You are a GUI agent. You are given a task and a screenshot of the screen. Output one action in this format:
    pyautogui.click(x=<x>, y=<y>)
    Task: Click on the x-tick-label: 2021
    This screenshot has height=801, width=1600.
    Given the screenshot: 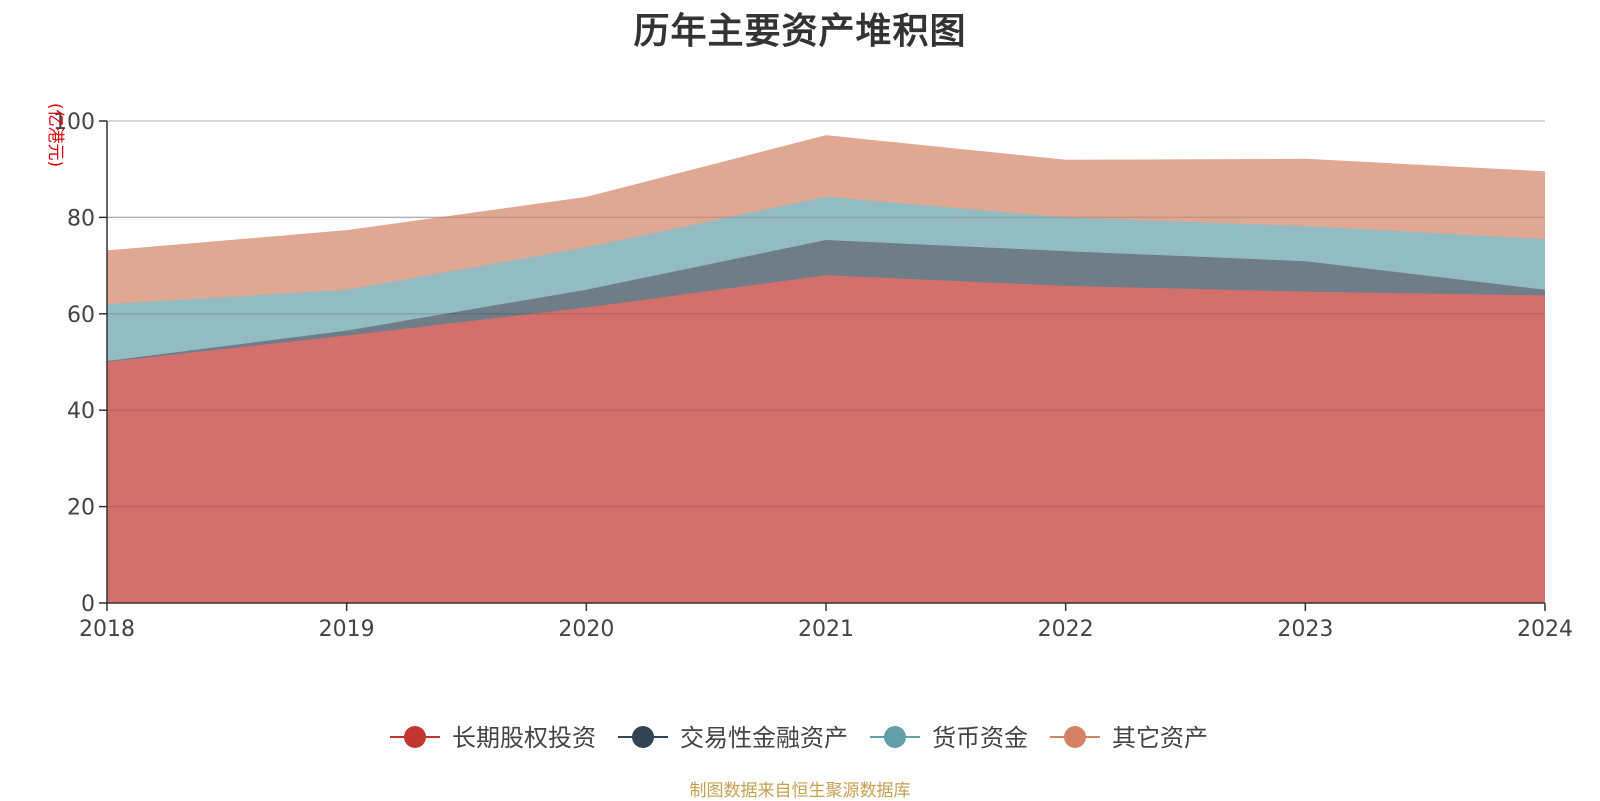 What is the action you would take?
    pyautogui.click(x=826, y=629)
    